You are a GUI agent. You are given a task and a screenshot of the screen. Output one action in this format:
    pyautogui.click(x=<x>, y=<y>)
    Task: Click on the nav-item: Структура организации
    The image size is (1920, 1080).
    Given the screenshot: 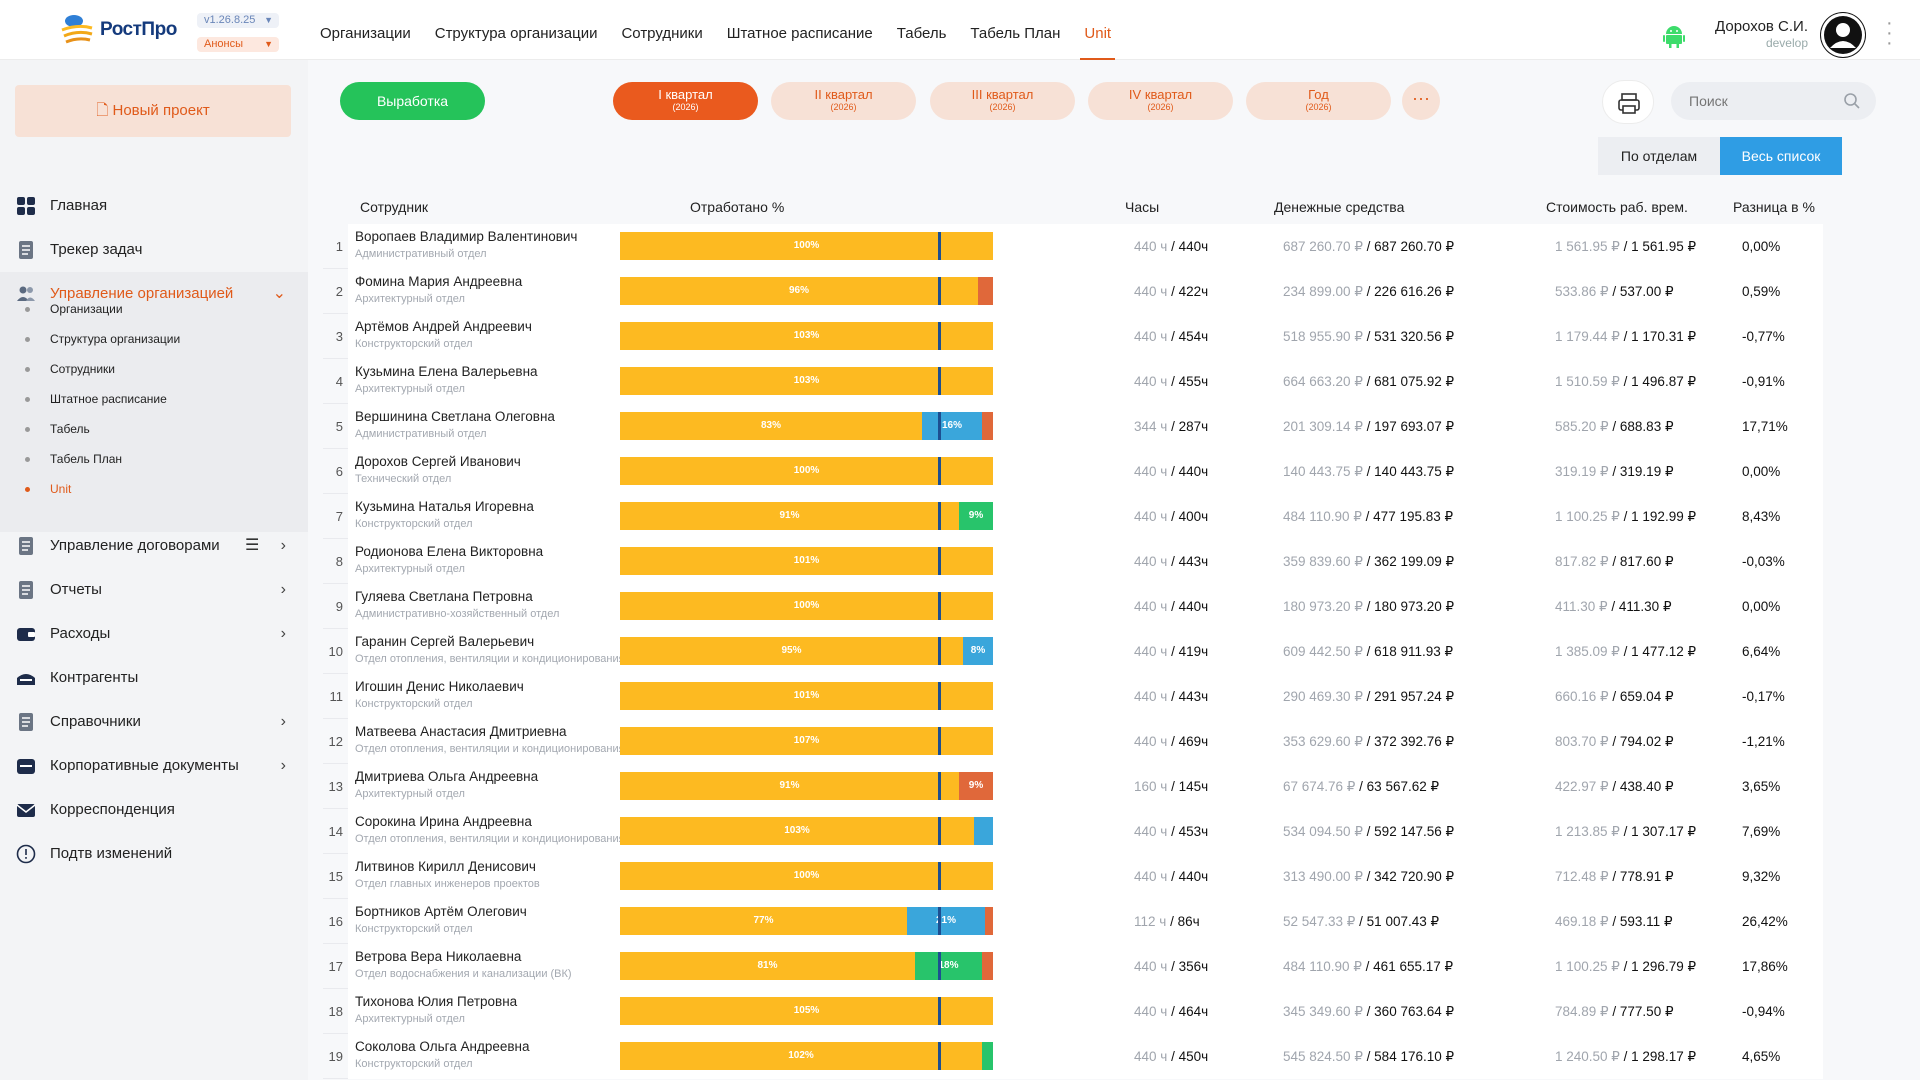 What is the action you would take?
    pyautogui.click(x=516, y=33)
    